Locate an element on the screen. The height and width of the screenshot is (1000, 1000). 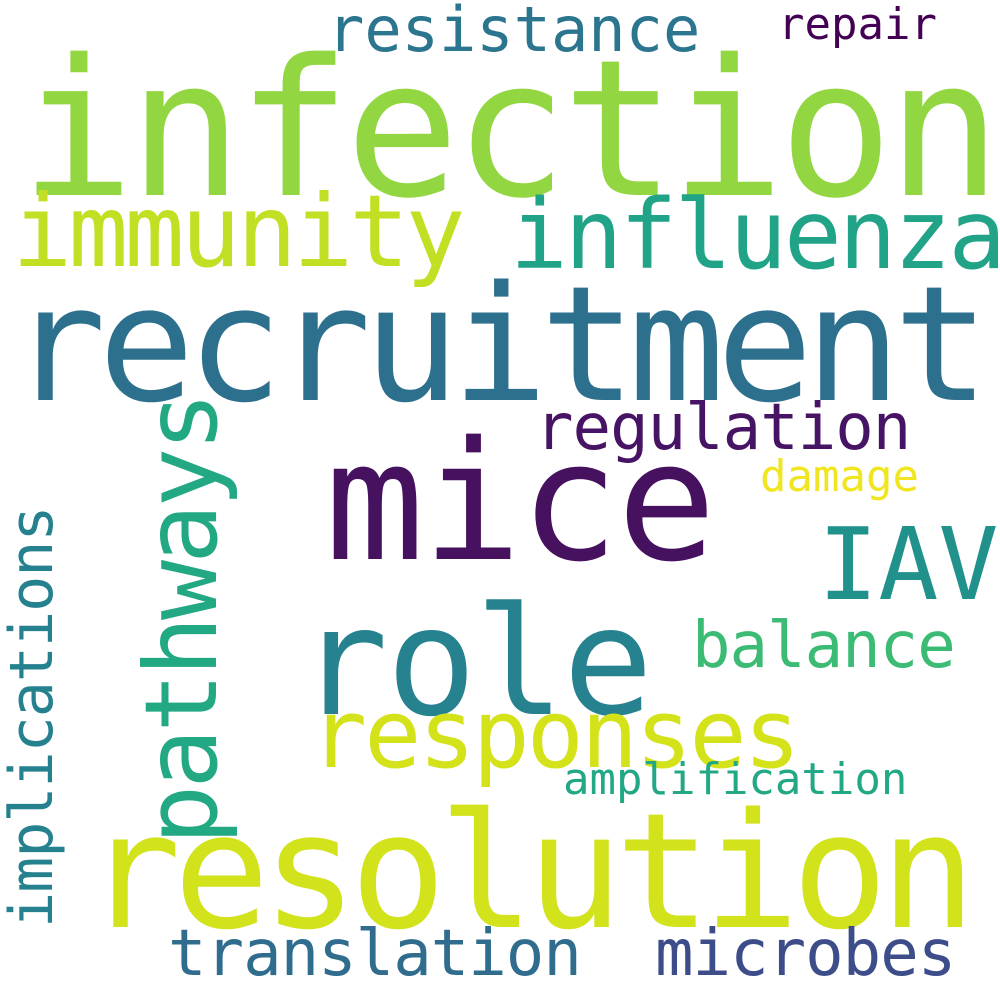
word-role: role is located at coordinates (475, 663).